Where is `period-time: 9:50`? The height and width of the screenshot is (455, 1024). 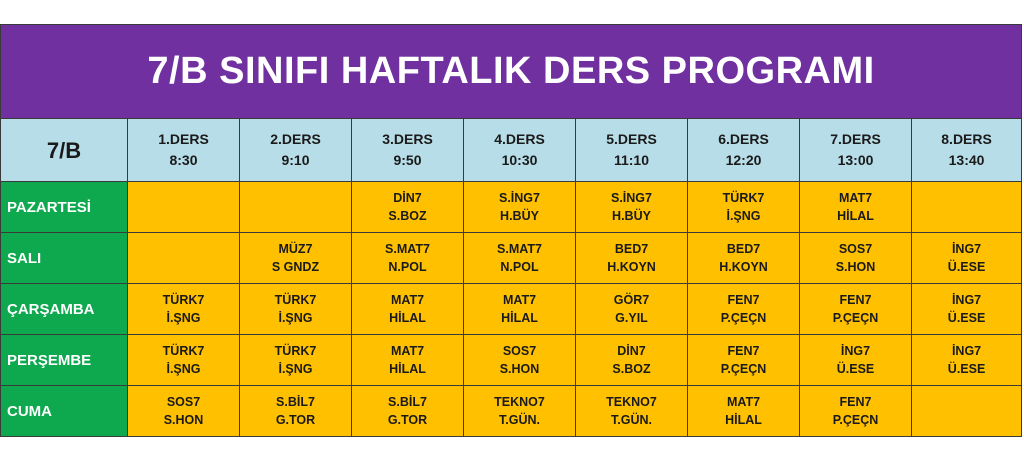 period-time: 9:50 is located at coordinates (407, 160).